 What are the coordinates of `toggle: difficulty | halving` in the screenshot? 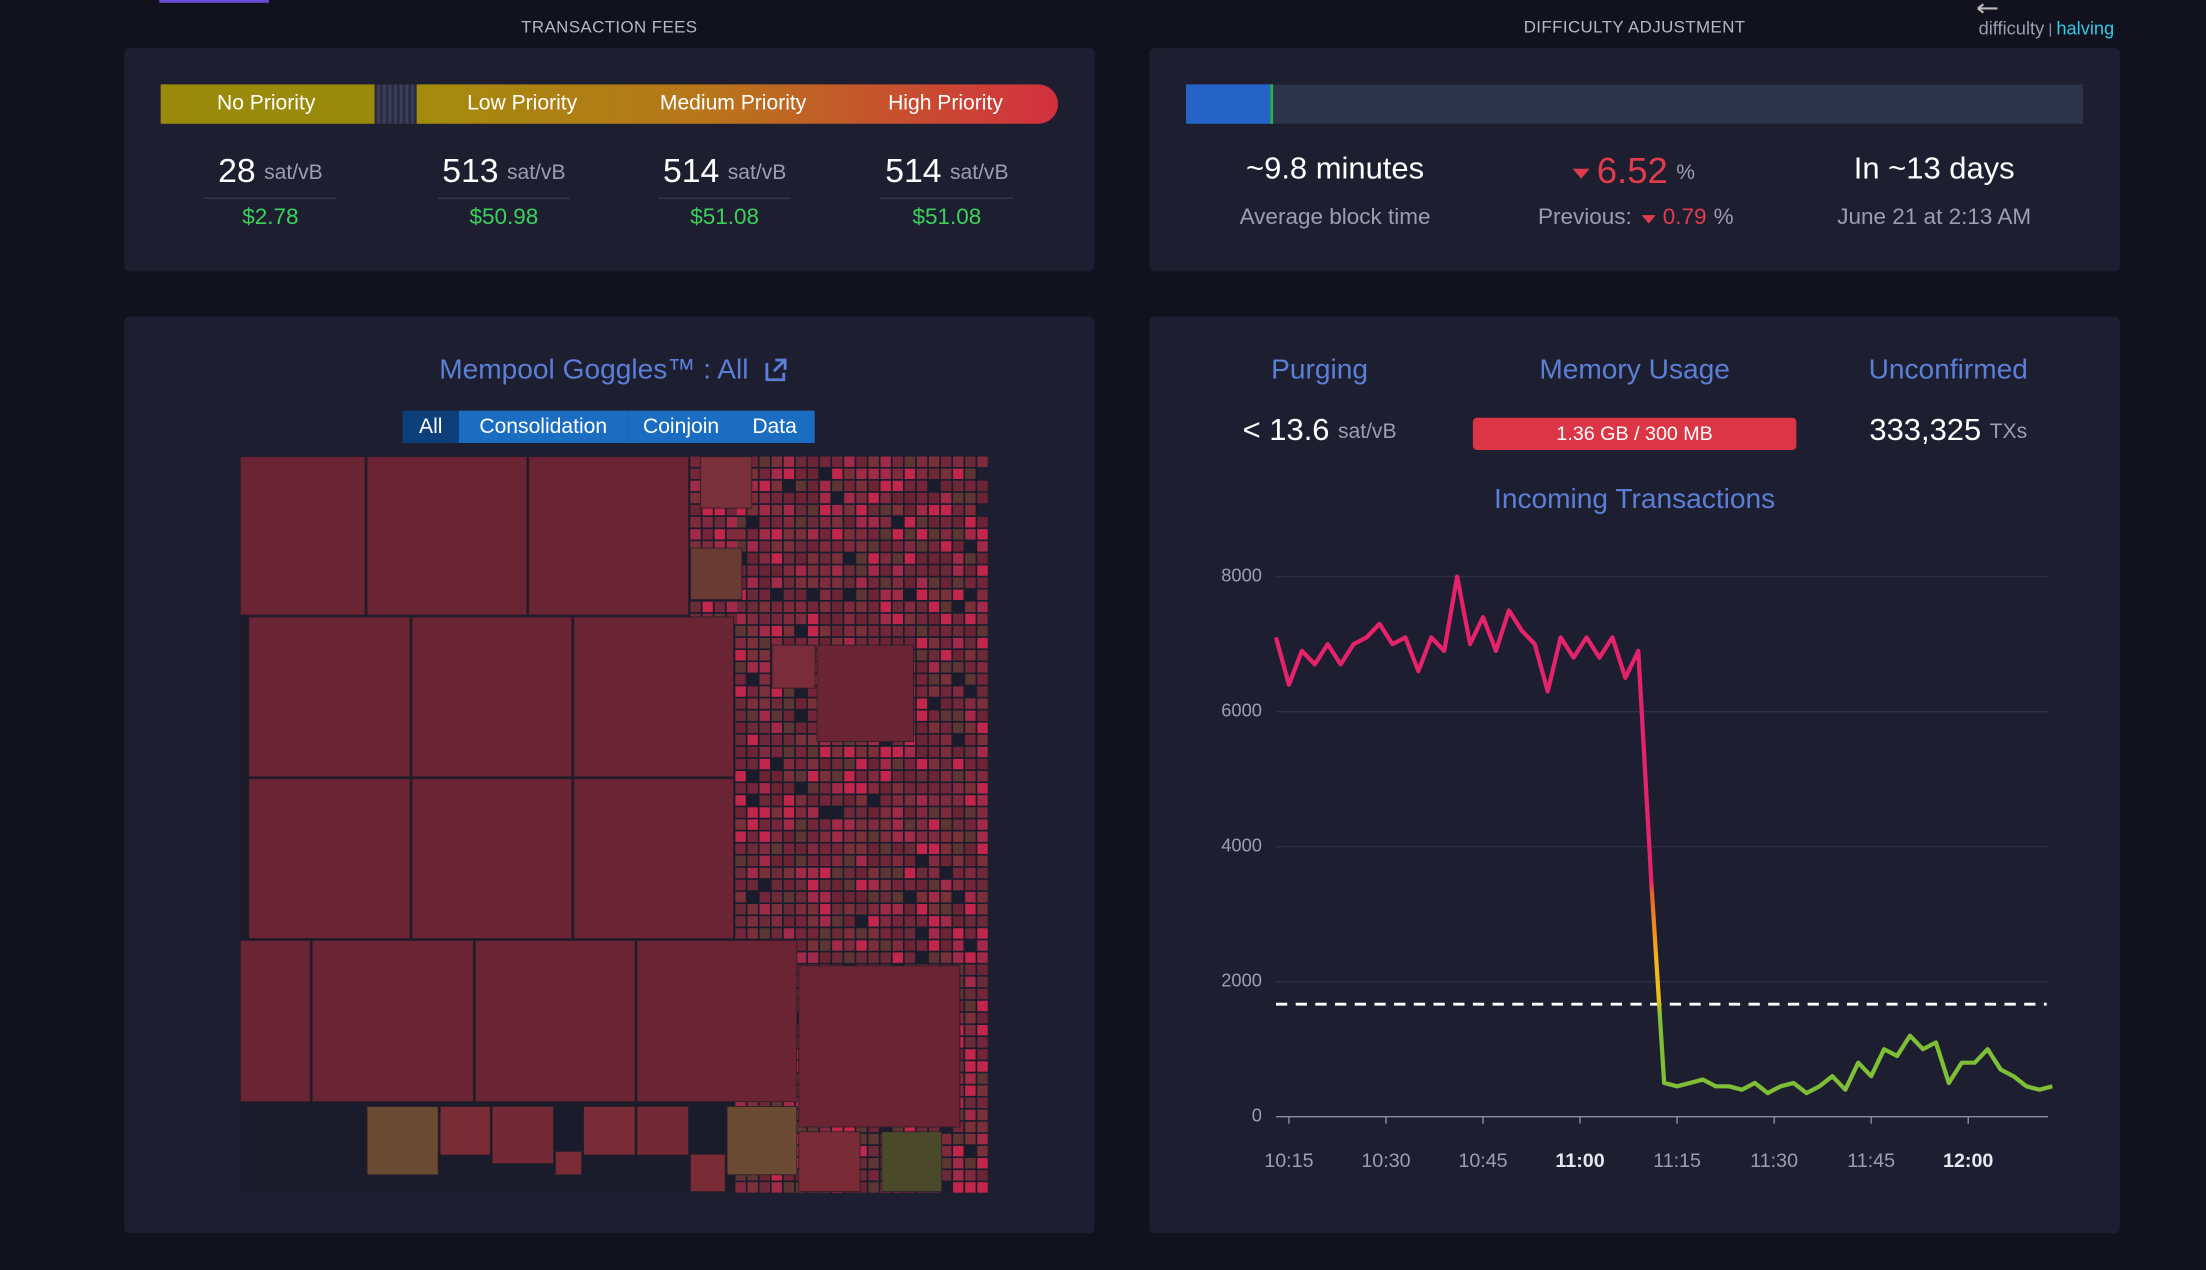 It's located at (2047, 27).